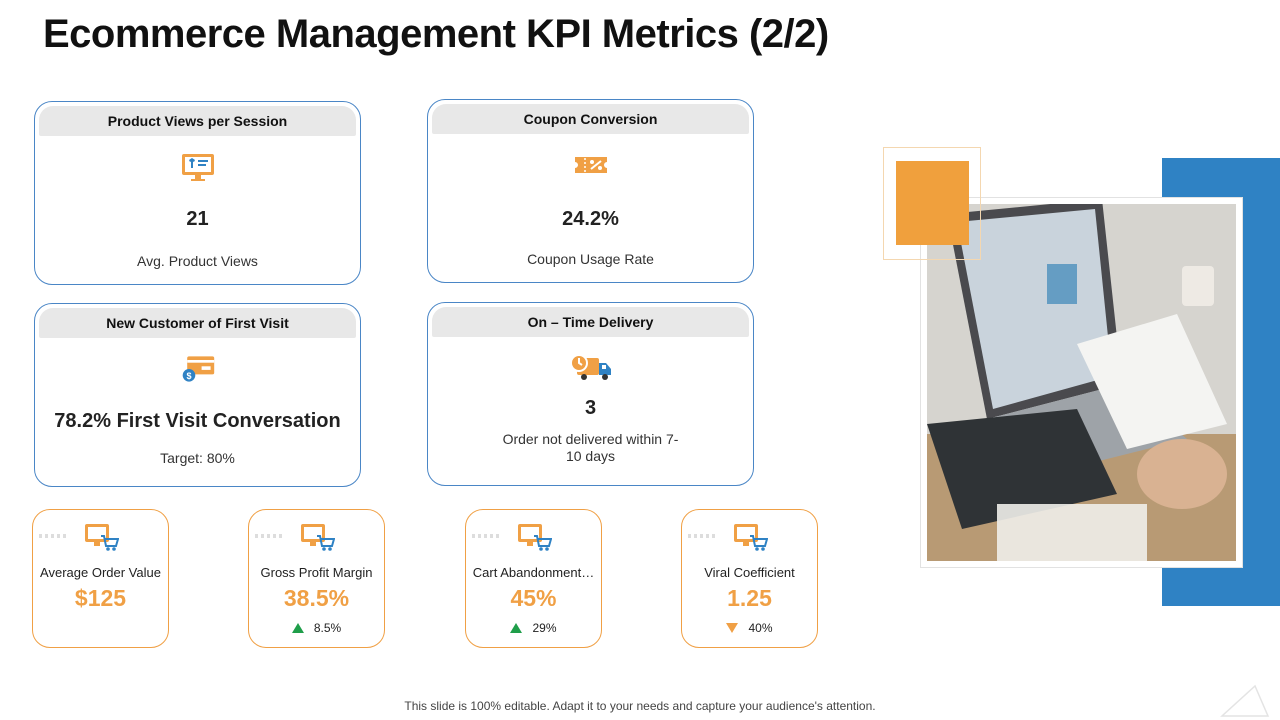  I want to click on slide-title: Ecommerce Management KPI Metrics (2/2), so click(436, 34).